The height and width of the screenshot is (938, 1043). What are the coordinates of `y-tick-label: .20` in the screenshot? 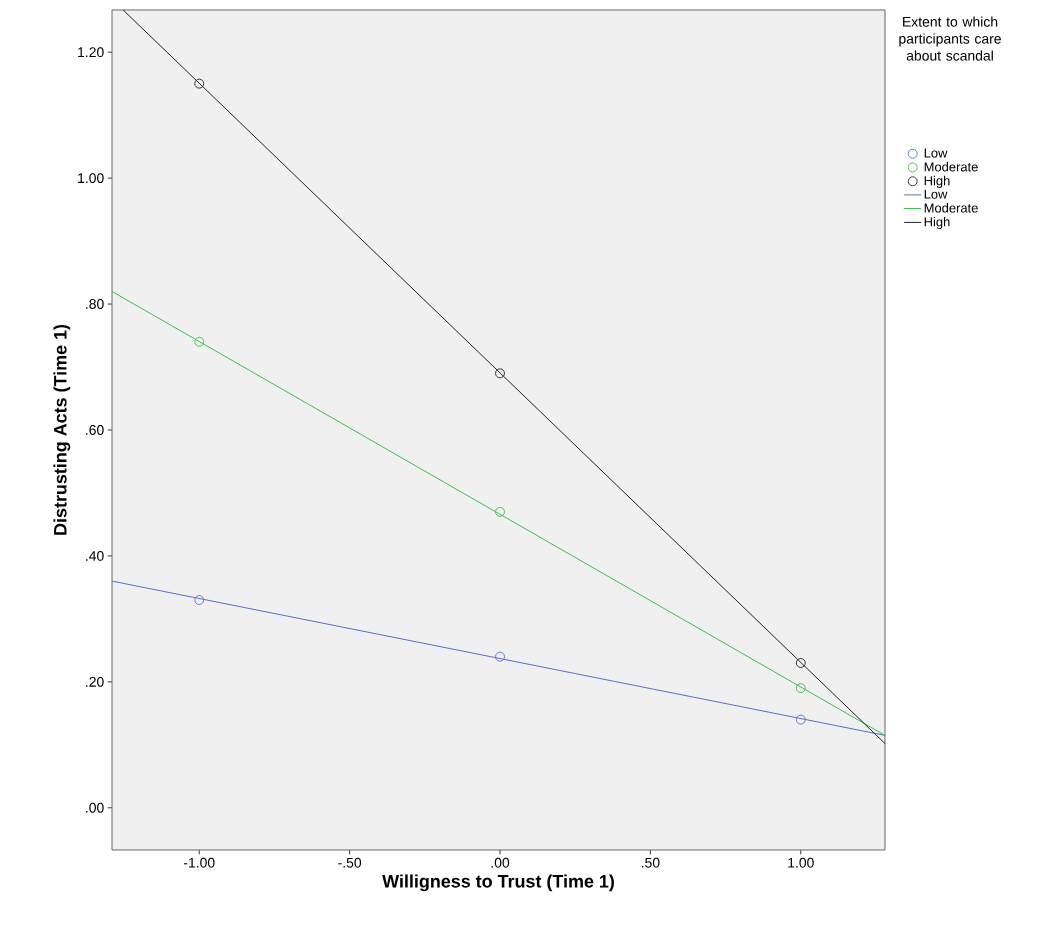 It's located at (95, 681).